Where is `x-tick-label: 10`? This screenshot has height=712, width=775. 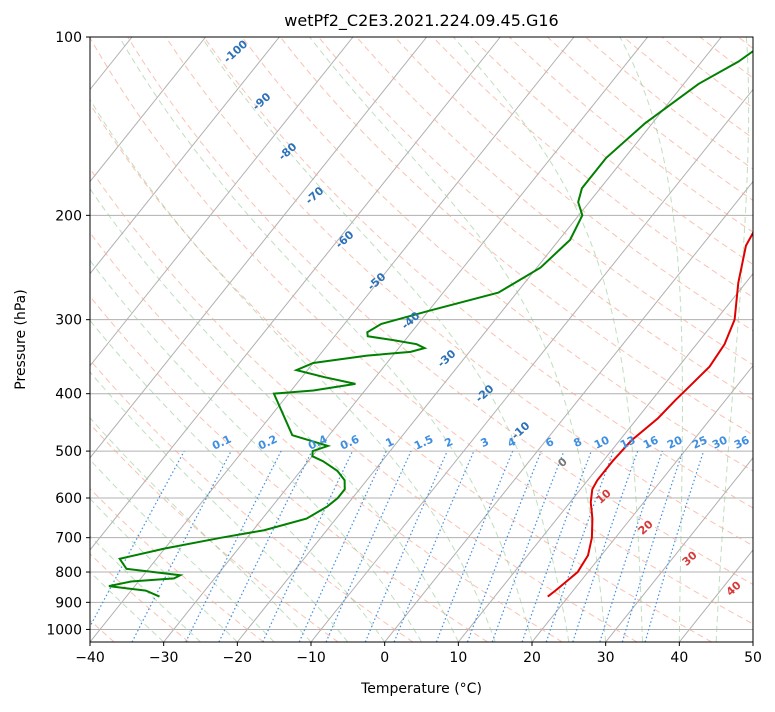 x-tick-label: 10 is located at coordinates (458, 658).